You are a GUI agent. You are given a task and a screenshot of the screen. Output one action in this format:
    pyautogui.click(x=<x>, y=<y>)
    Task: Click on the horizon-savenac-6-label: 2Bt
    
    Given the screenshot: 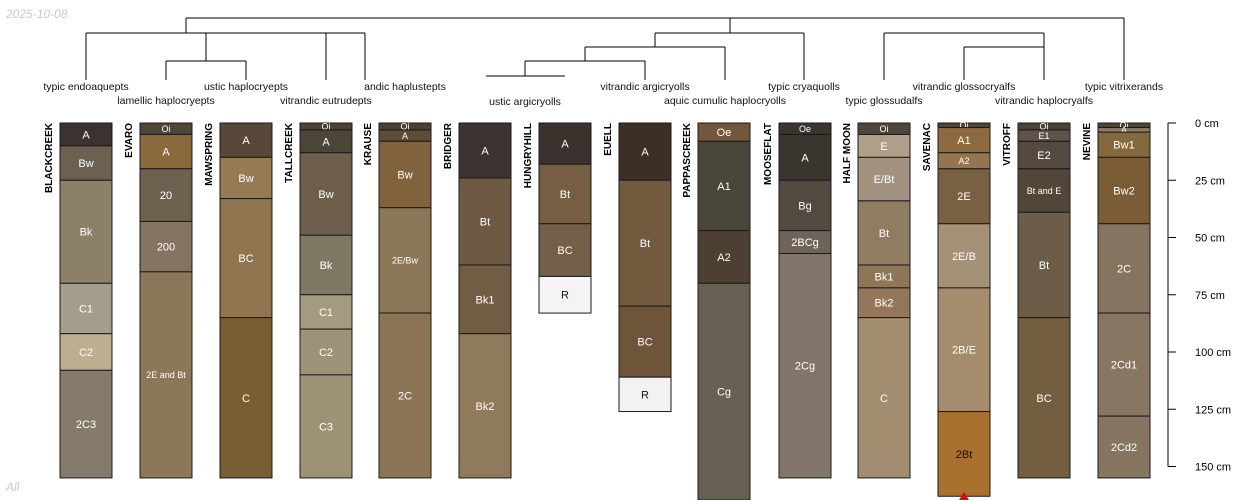 What is the action you would take?
    pyautogui.click(x=964, y=455)
    